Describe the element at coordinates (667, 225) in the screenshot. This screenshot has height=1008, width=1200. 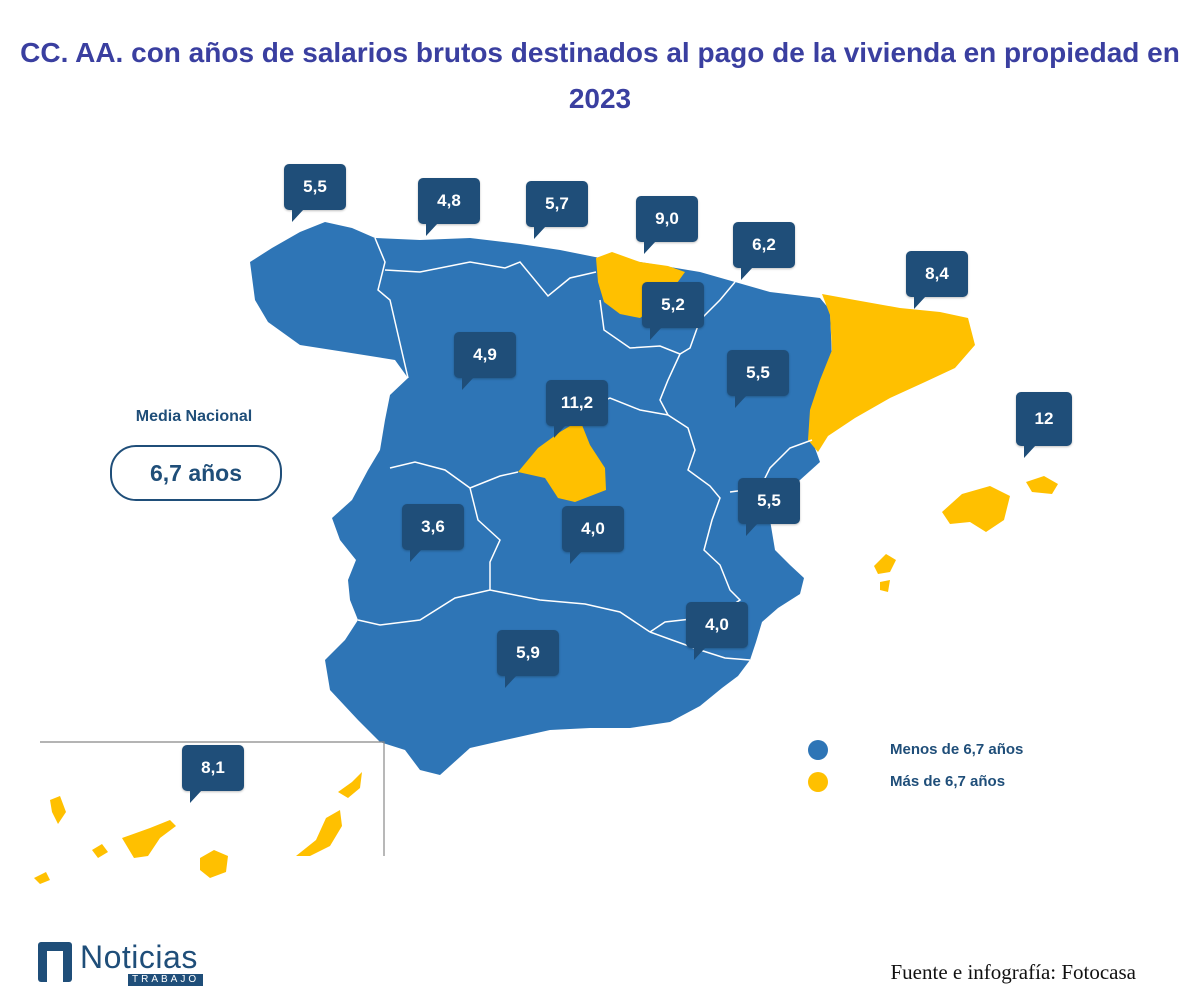
I see `callout-pais-vasco: 9,0` at that location.